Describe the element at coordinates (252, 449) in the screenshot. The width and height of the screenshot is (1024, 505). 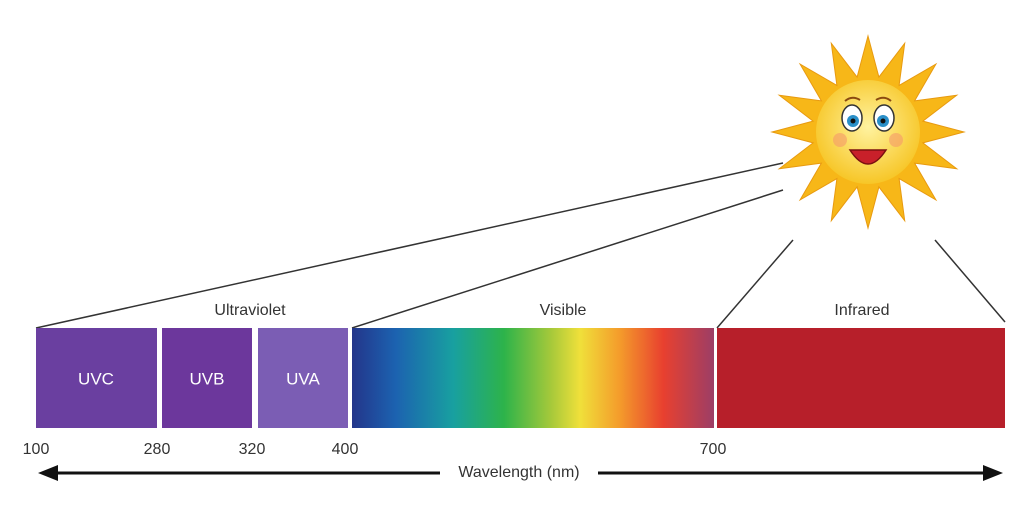
I see `tick-label: 320` at that location.